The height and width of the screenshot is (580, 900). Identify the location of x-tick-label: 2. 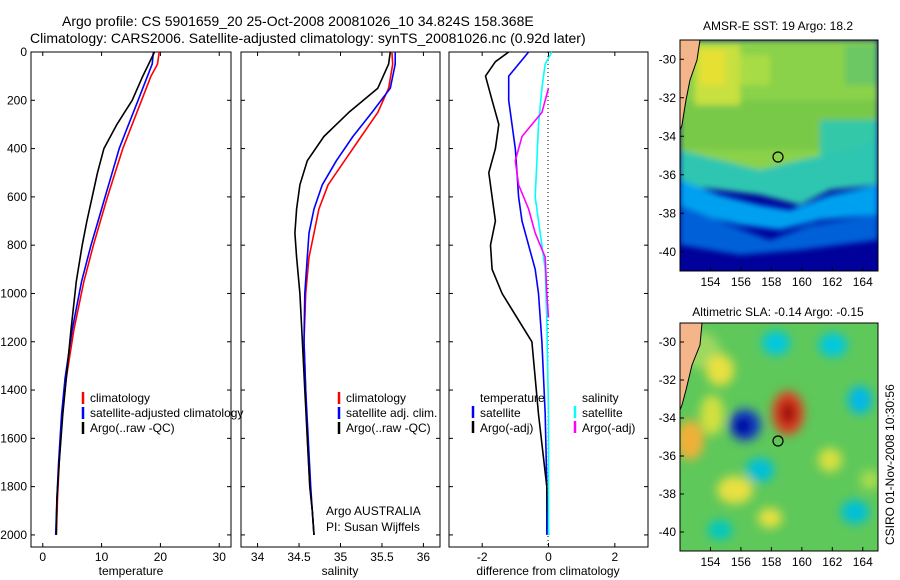
(614, 557).